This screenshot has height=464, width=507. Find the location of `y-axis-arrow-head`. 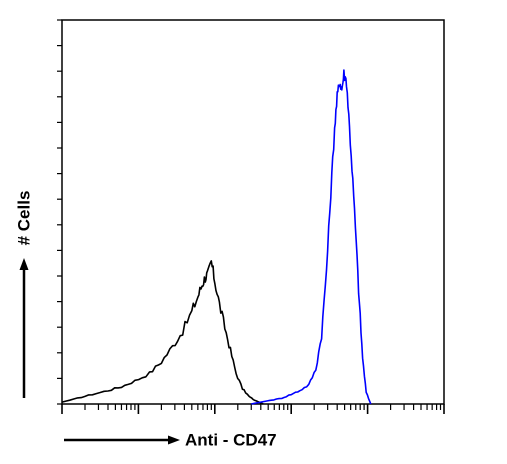

y-axis-arrow-head is located at coordinates (24, 264).